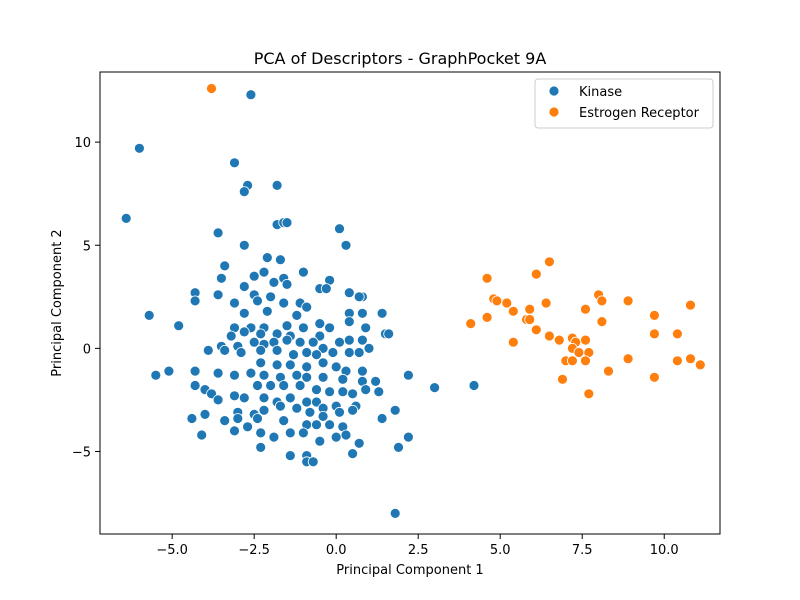 The width and height of the screenshot is (800, 600). Describe the element at coordinates (664, 550) in the screenshot. I see `x-tick-label-6: 10.0` at that location.